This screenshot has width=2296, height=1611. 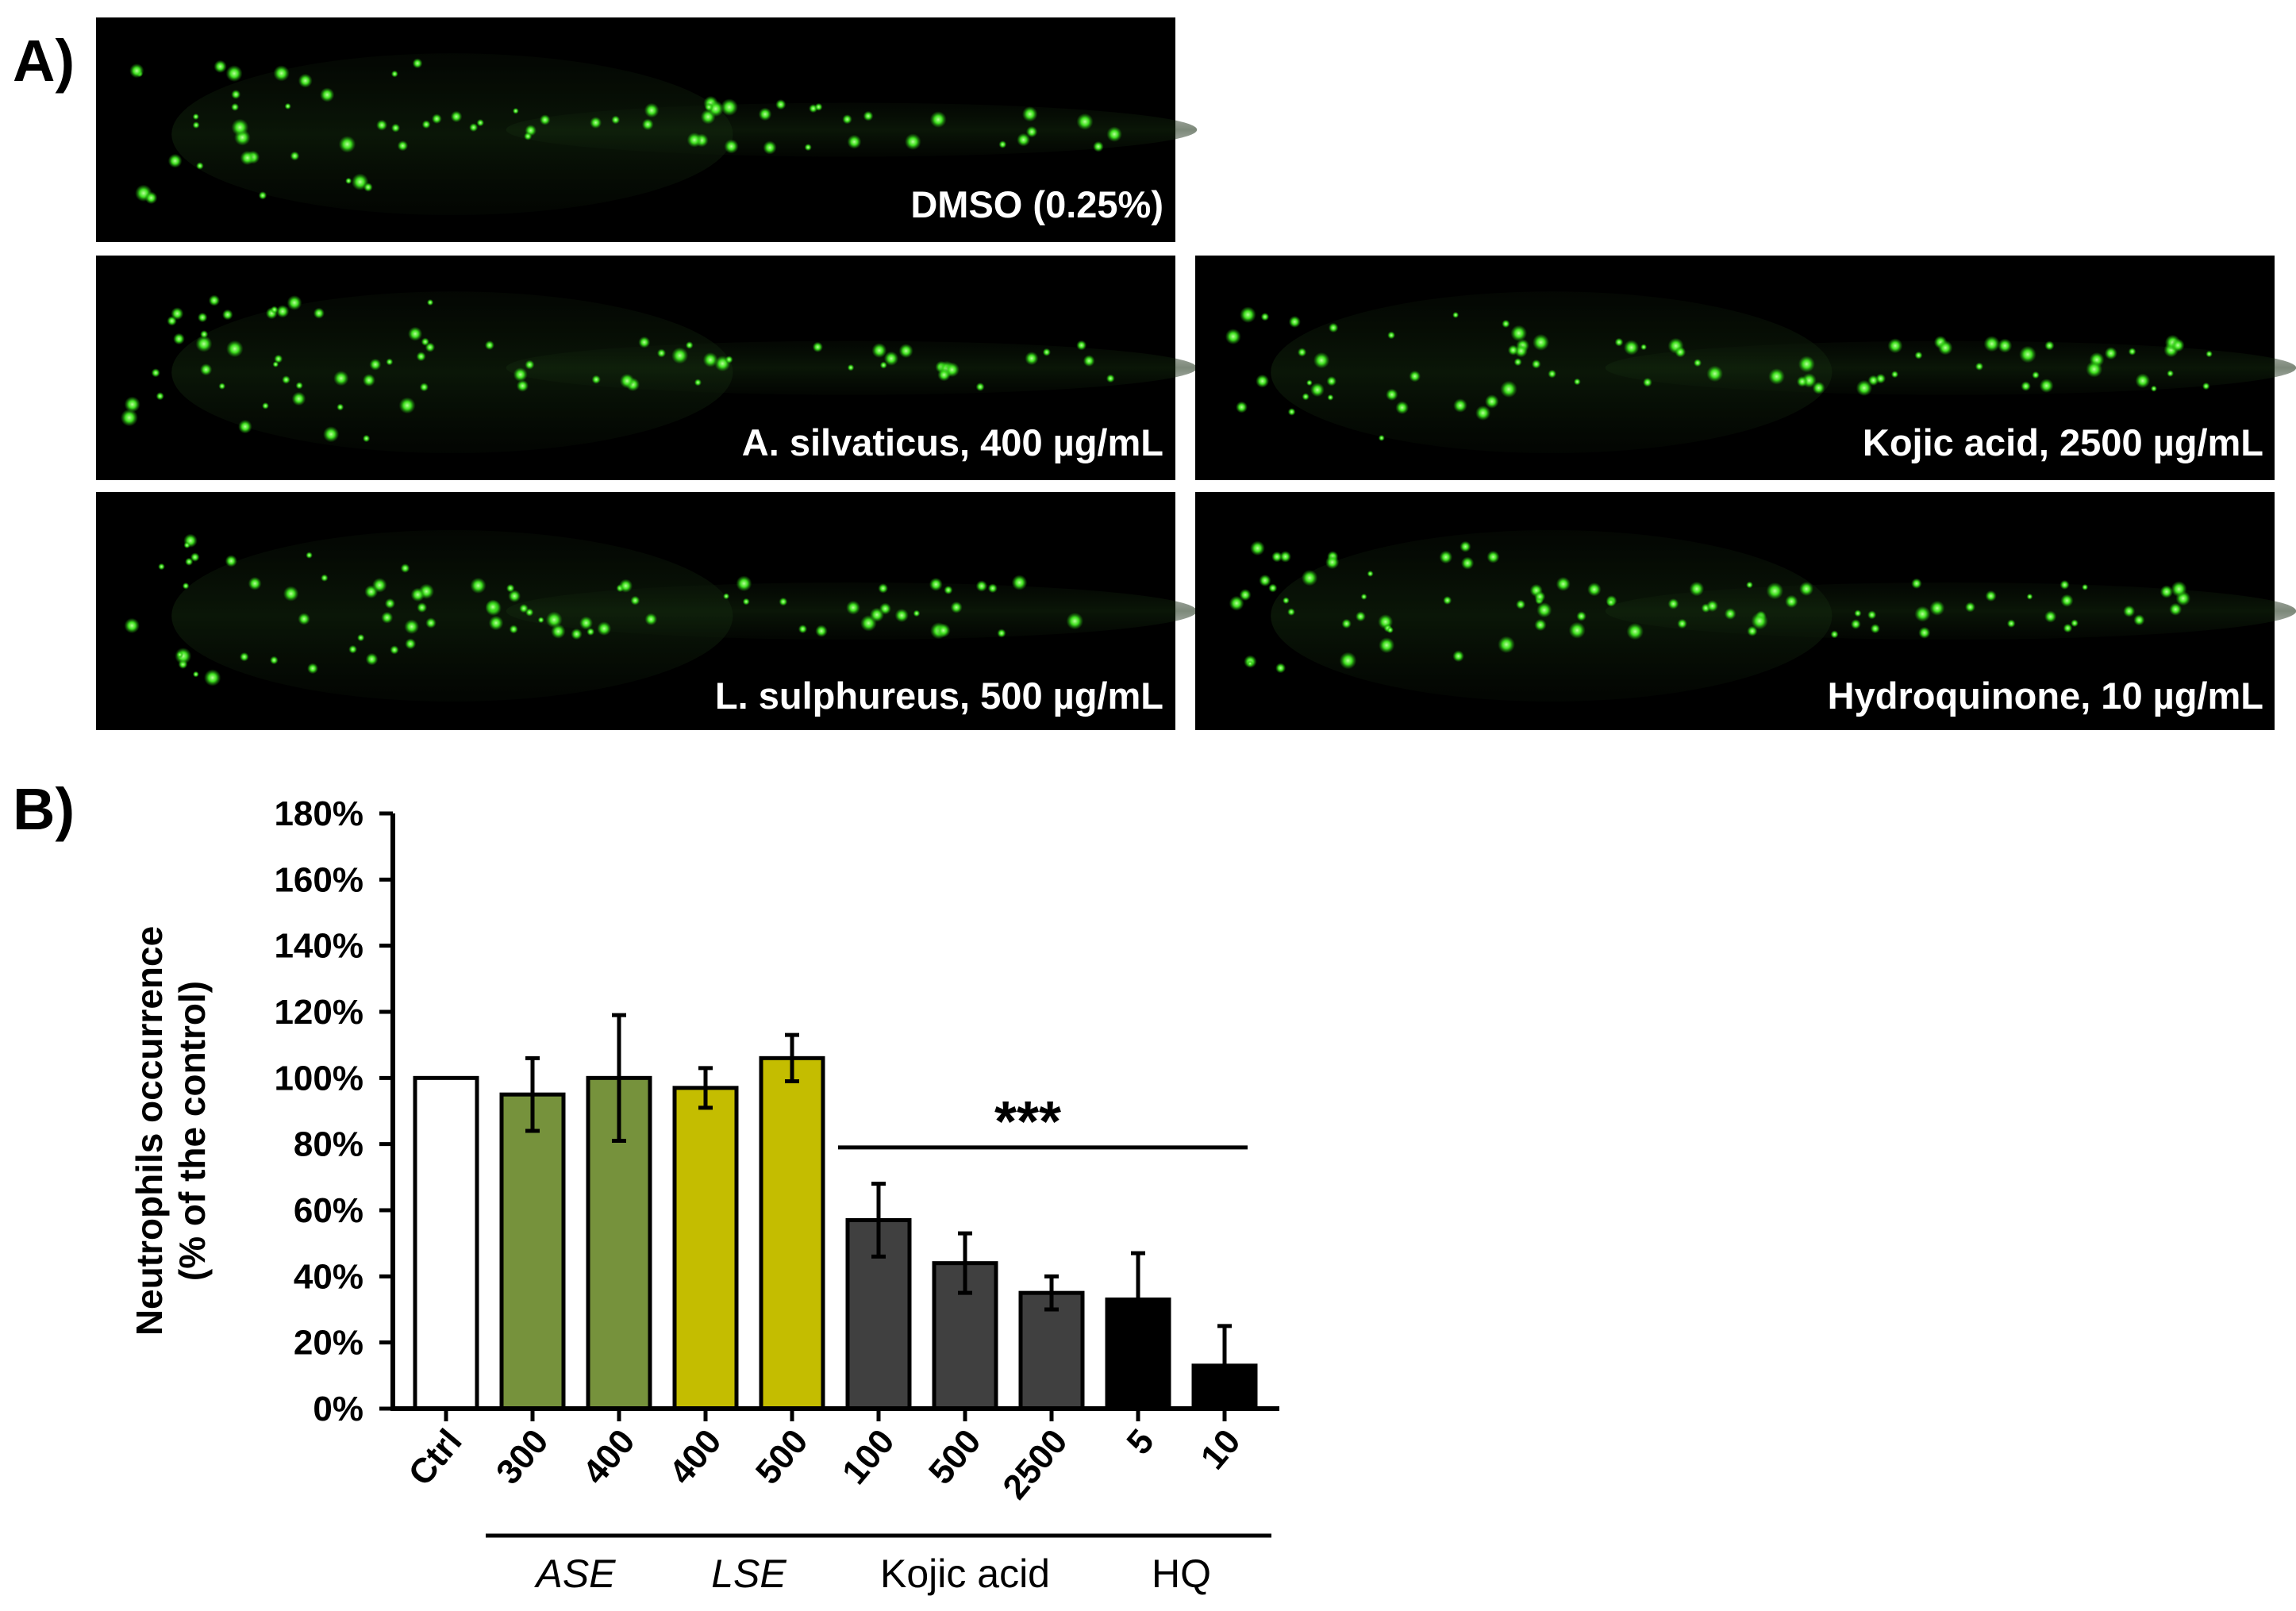 I want to click on y-tick-label: 60%, so click(x=328, y=1210).